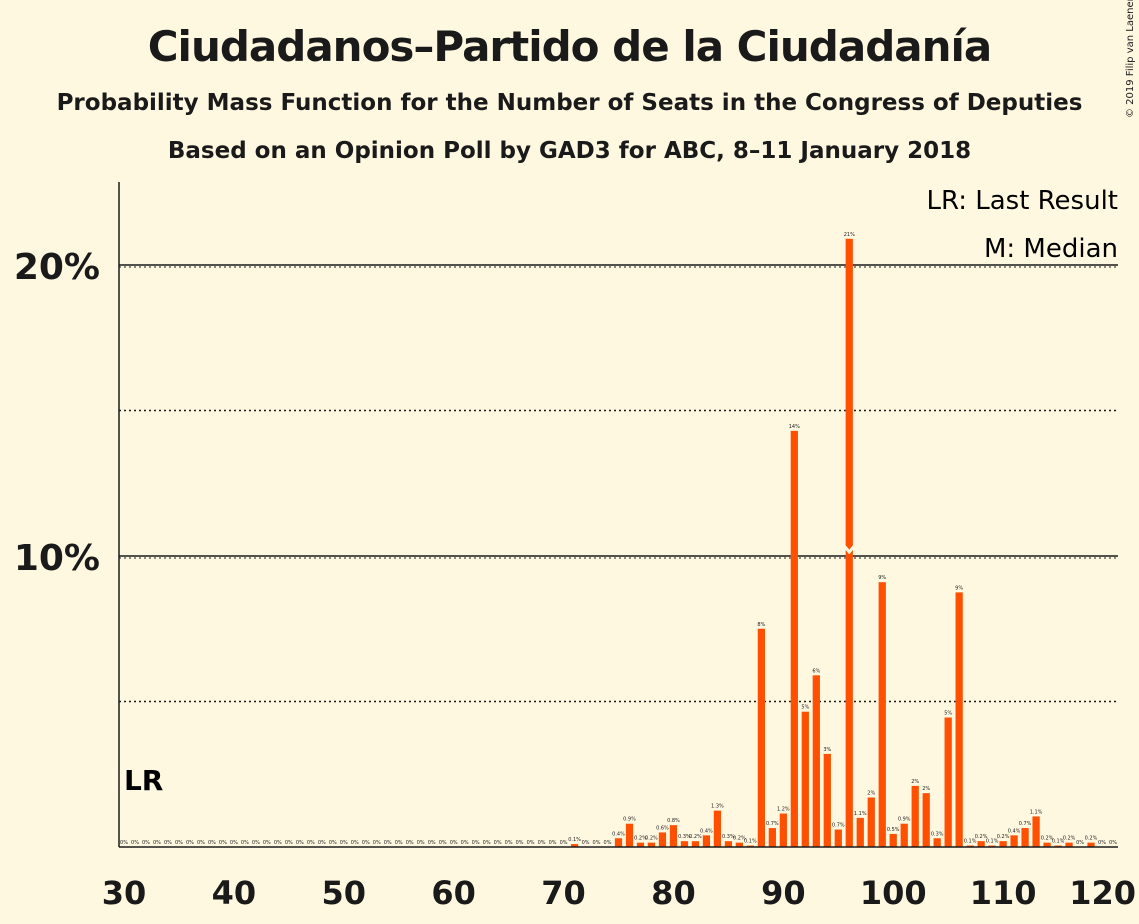  What do you see at coordinates (289, 843) in the screenshot?
I see `bar-label-45: 0%` at bounding box center [289, 843].